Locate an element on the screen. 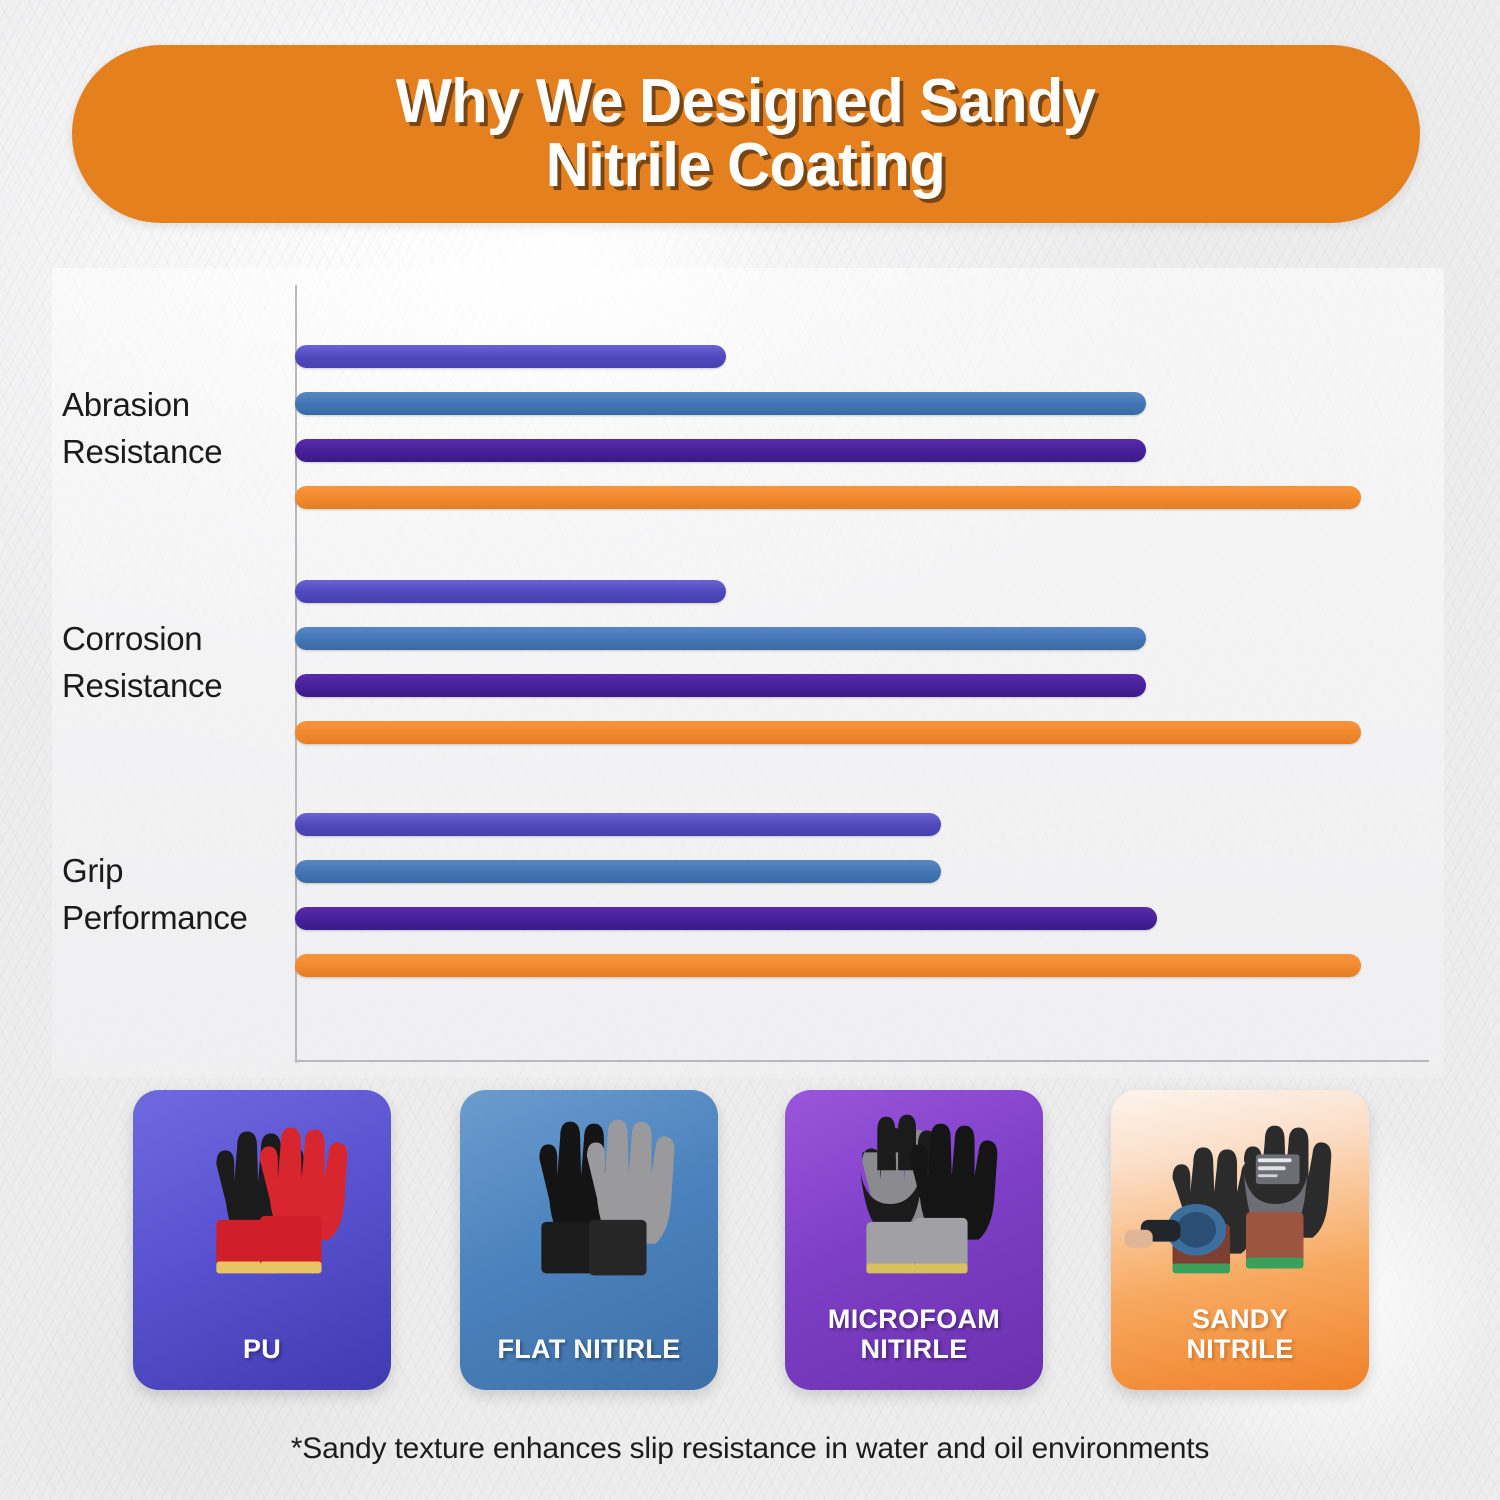  legend-card-label: FLAT NITIRLE is located at coordinates (589, 1348).